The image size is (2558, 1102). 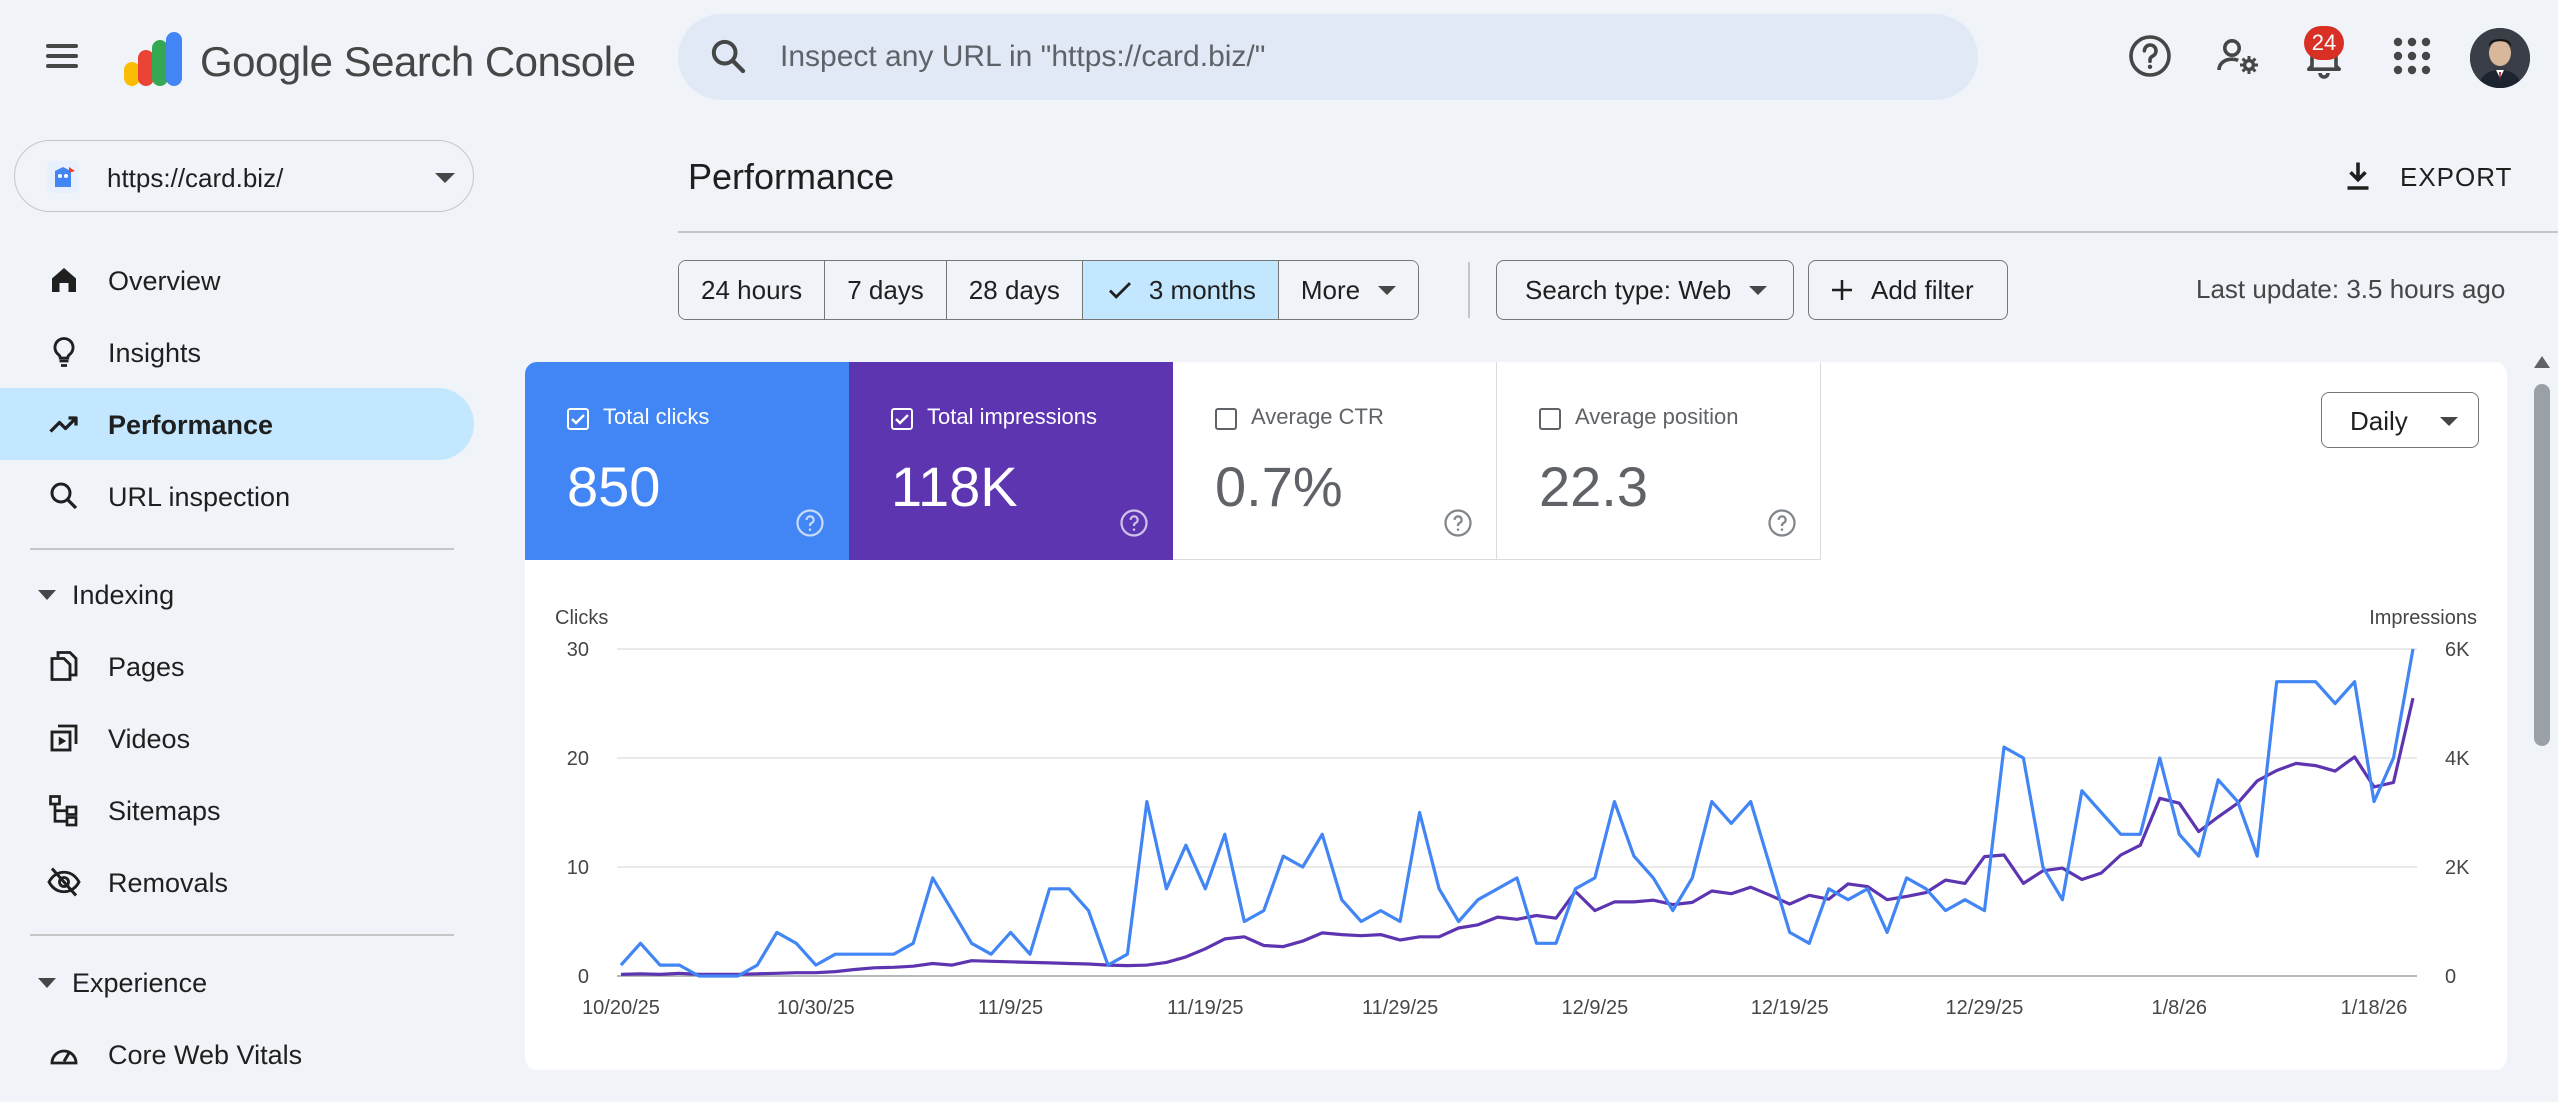 I want to click on sidebar-item-label: Overview, so click(x=164, y=281).